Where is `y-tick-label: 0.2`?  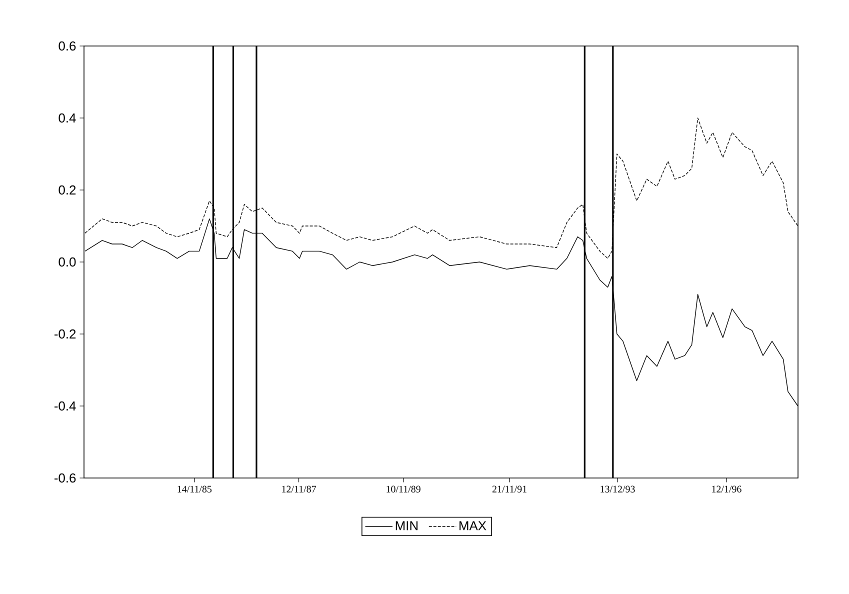 y-tick-label: 0.2 is located at coordinates (67, 190).